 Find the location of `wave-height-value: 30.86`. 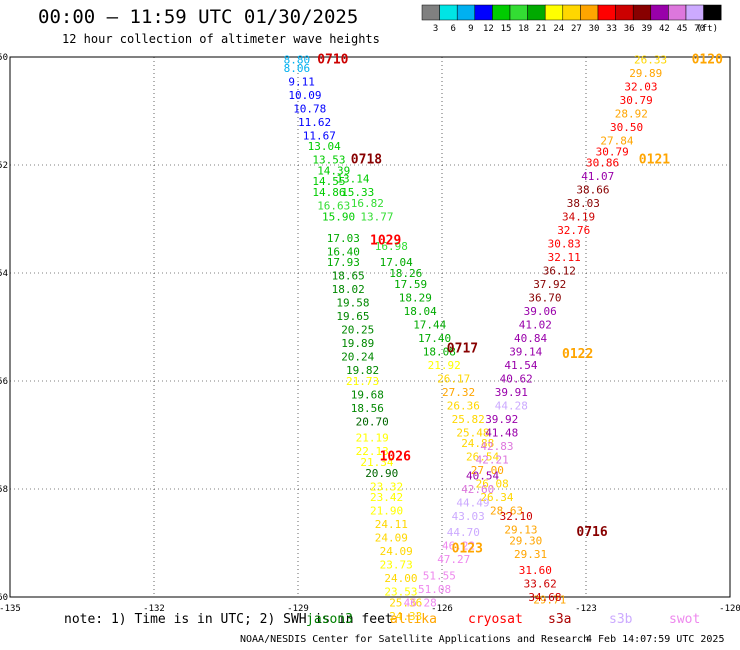

wave-height-value: 30.86 is located at coordinates (602, 162).